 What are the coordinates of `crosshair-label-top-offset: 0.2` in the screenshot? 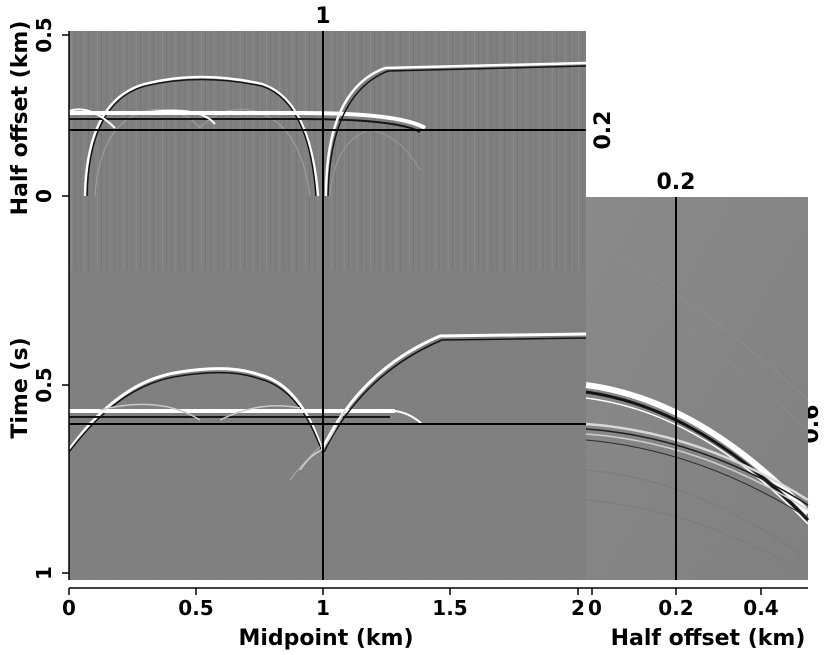 It's located at (603, 130).